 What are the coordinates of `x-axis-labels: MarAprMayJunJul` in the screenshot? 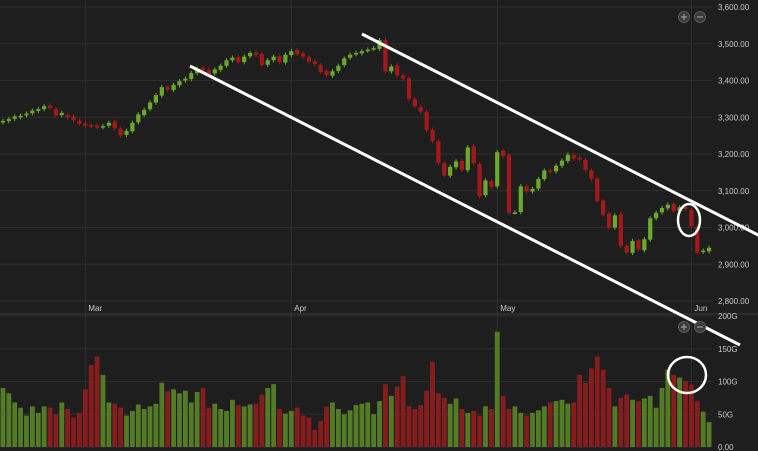 It's located at (397, 308).